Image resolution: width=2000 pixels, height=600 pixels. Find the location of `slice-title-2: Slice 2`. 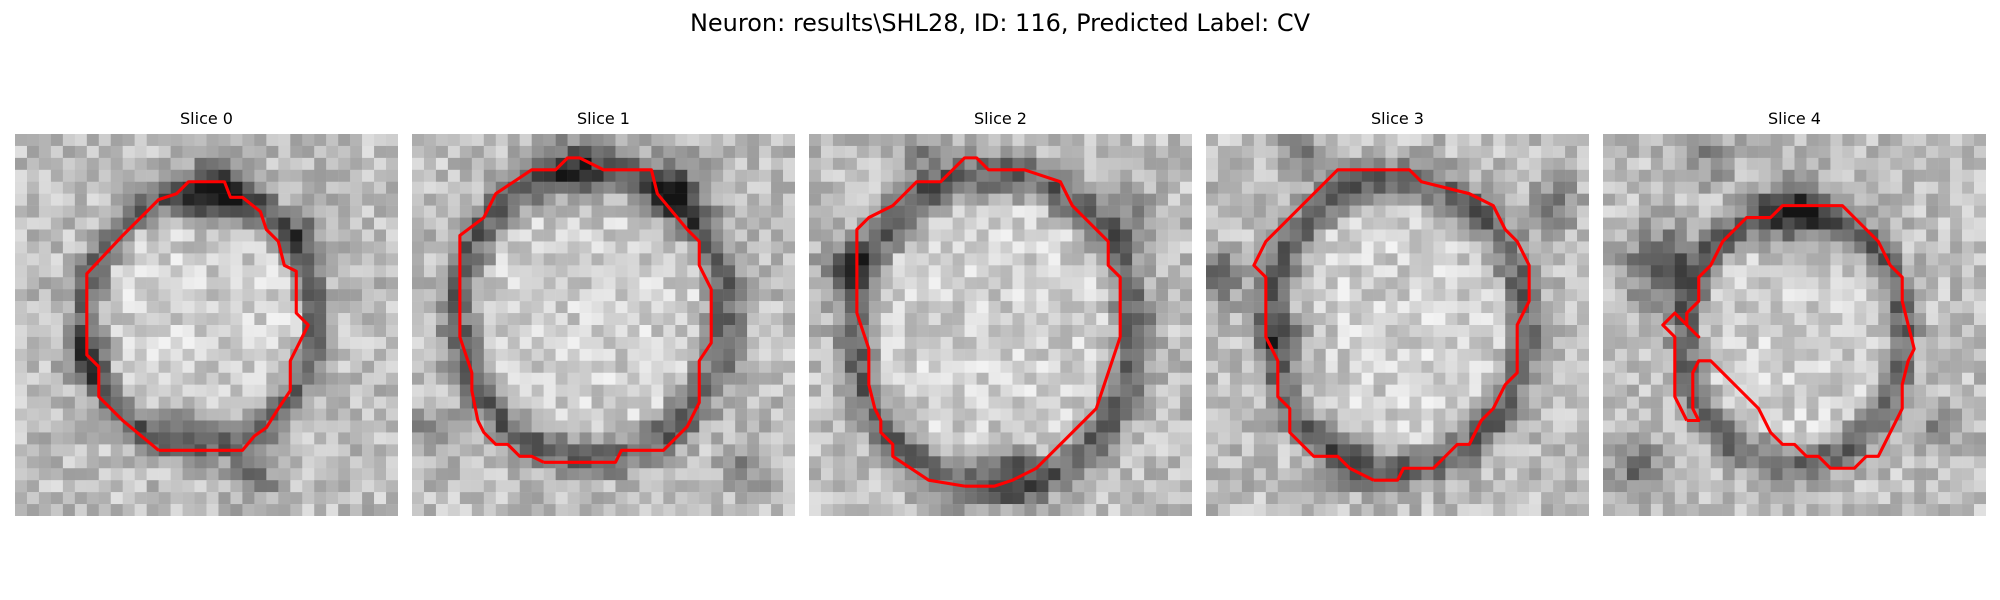

slice-title-2: Slice 2 is located at coordinates (1000, 118).